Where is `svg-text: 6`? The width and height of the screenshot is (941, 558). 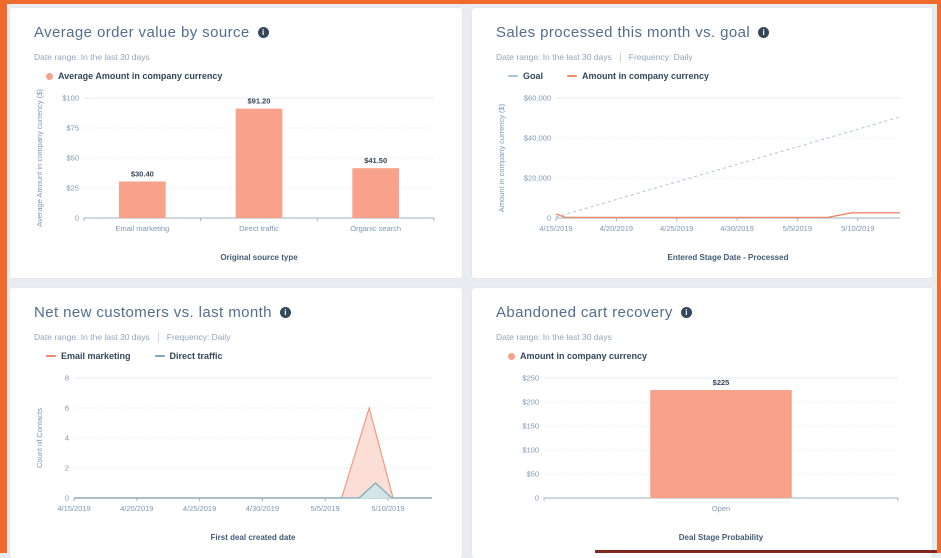 svg-text: 6 is located at coordinates (67, 408).